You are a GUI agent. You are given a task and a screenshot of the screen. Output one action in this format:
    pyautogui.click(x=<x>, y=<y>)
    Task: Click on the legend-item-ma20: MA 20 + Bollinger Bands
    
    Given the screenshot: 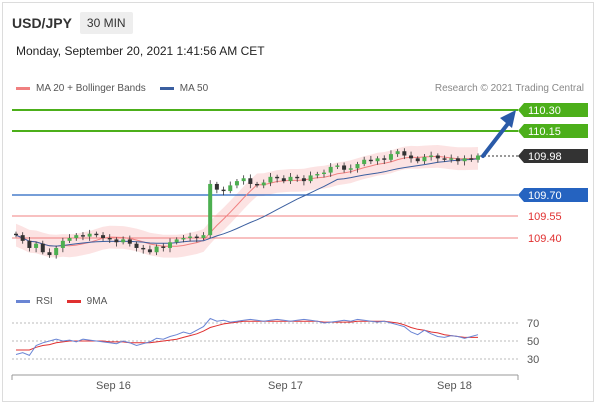 What is the action you would take?
    pyautogui.click(x=81, y=88)
    